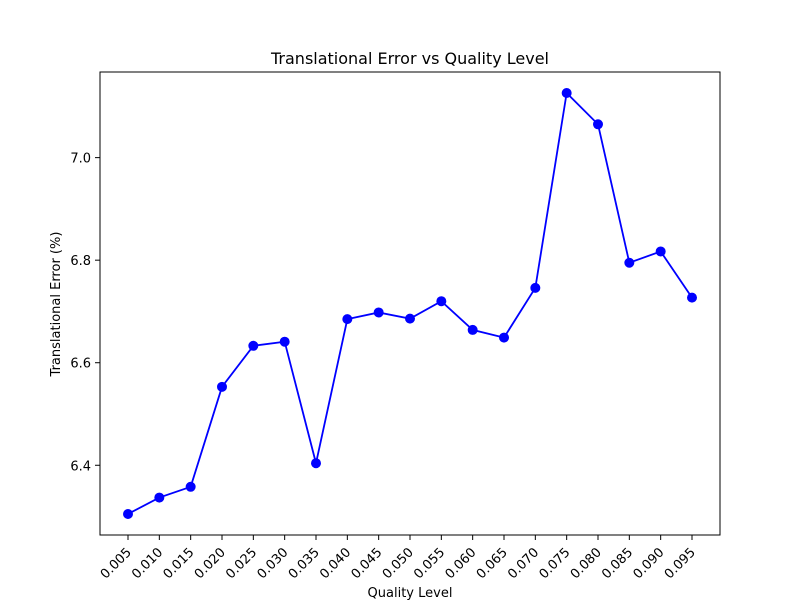 This screenshot has height=600, width=800. Describe the element at coordinates (410, 593) in the screenshot. I see `x-axis-label: Quality Level` at that location.